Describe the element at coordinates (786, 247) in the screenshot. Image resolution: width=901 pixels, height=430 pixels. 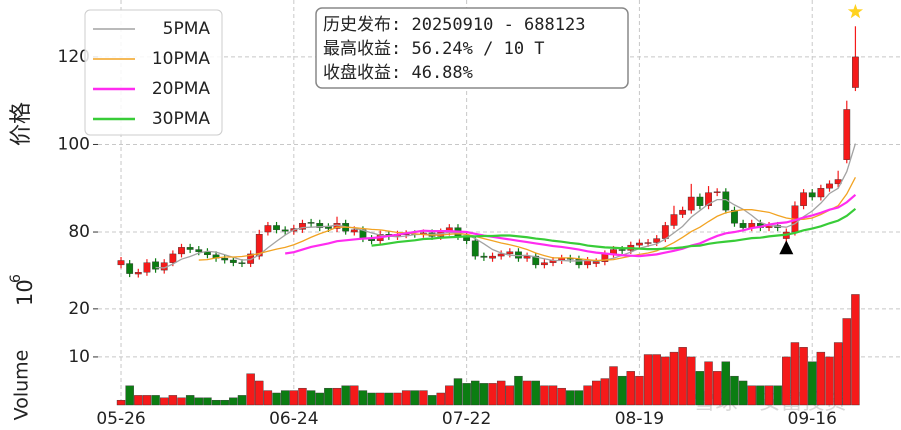
I see `buy-marker` at that location.